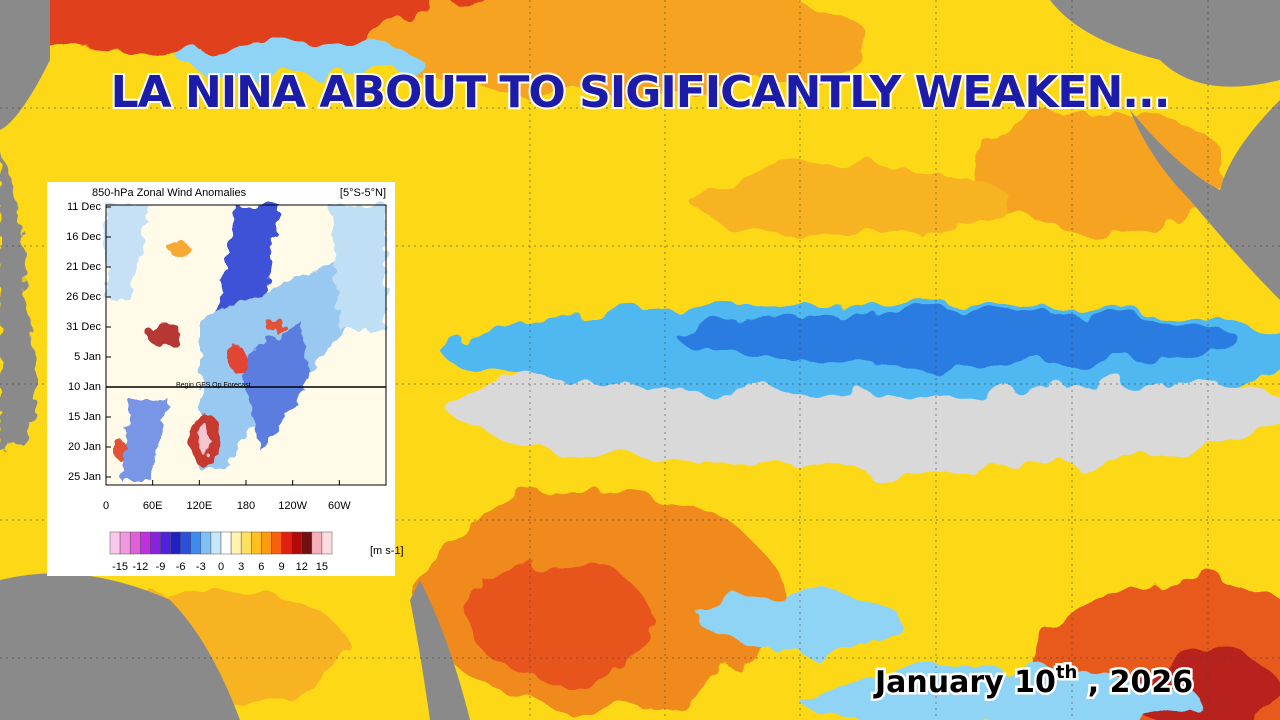 The image size is (1280, 720). Describe the element at coordinates (213, 385) in the screenshot. I see `forecast-label: Begin GFS Op Forecast` at that location.